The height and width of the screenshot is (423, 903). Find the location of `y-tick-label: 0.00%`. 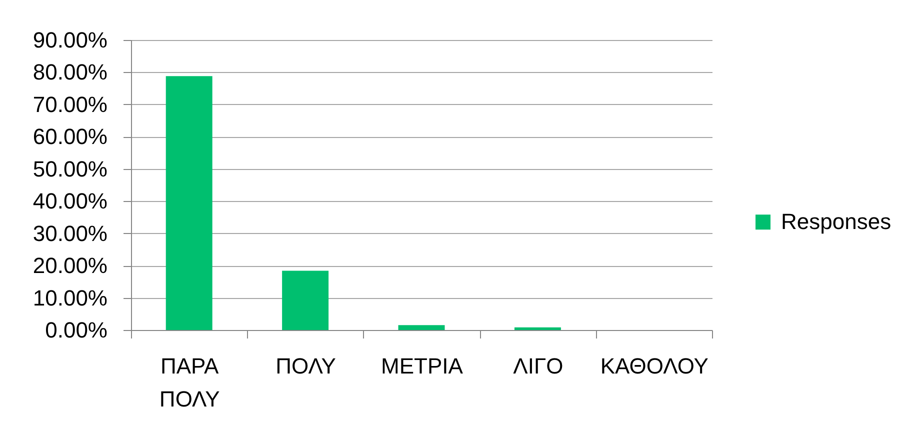

y-tick-label: 0.00% is located at coordinates (76, 330).